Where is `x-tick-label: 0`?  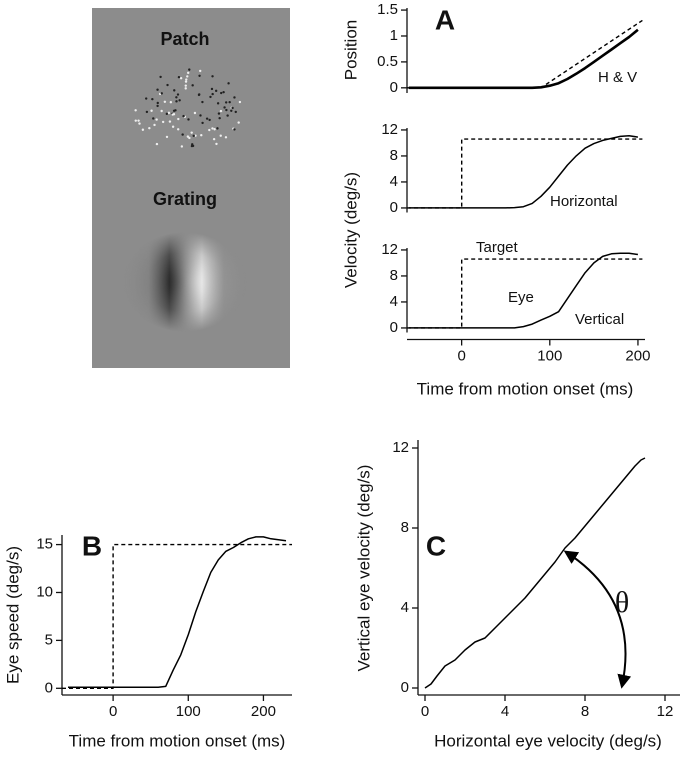 x-tick-label: 0 is located at coordinates (461, 355).